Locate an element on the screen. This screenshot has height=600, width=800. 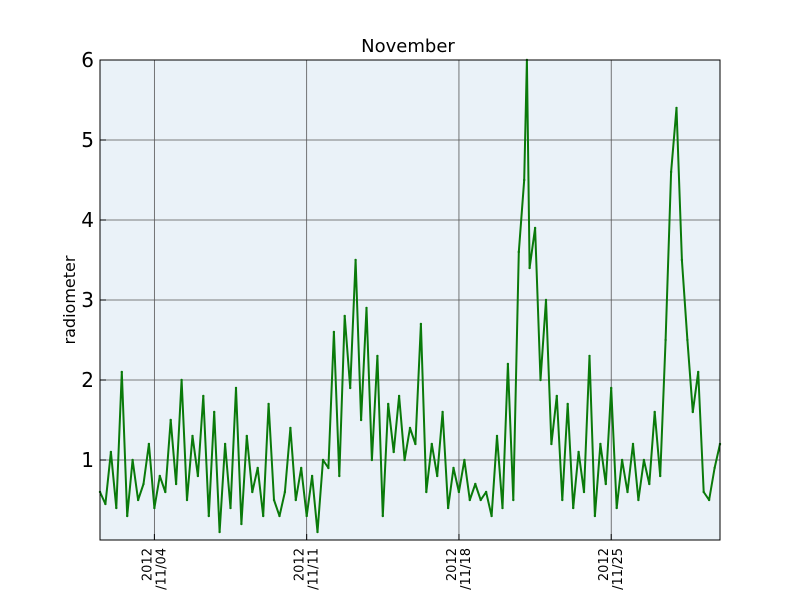
x-tick-label: 2012/11/04 is located at coordinates (154, 569).